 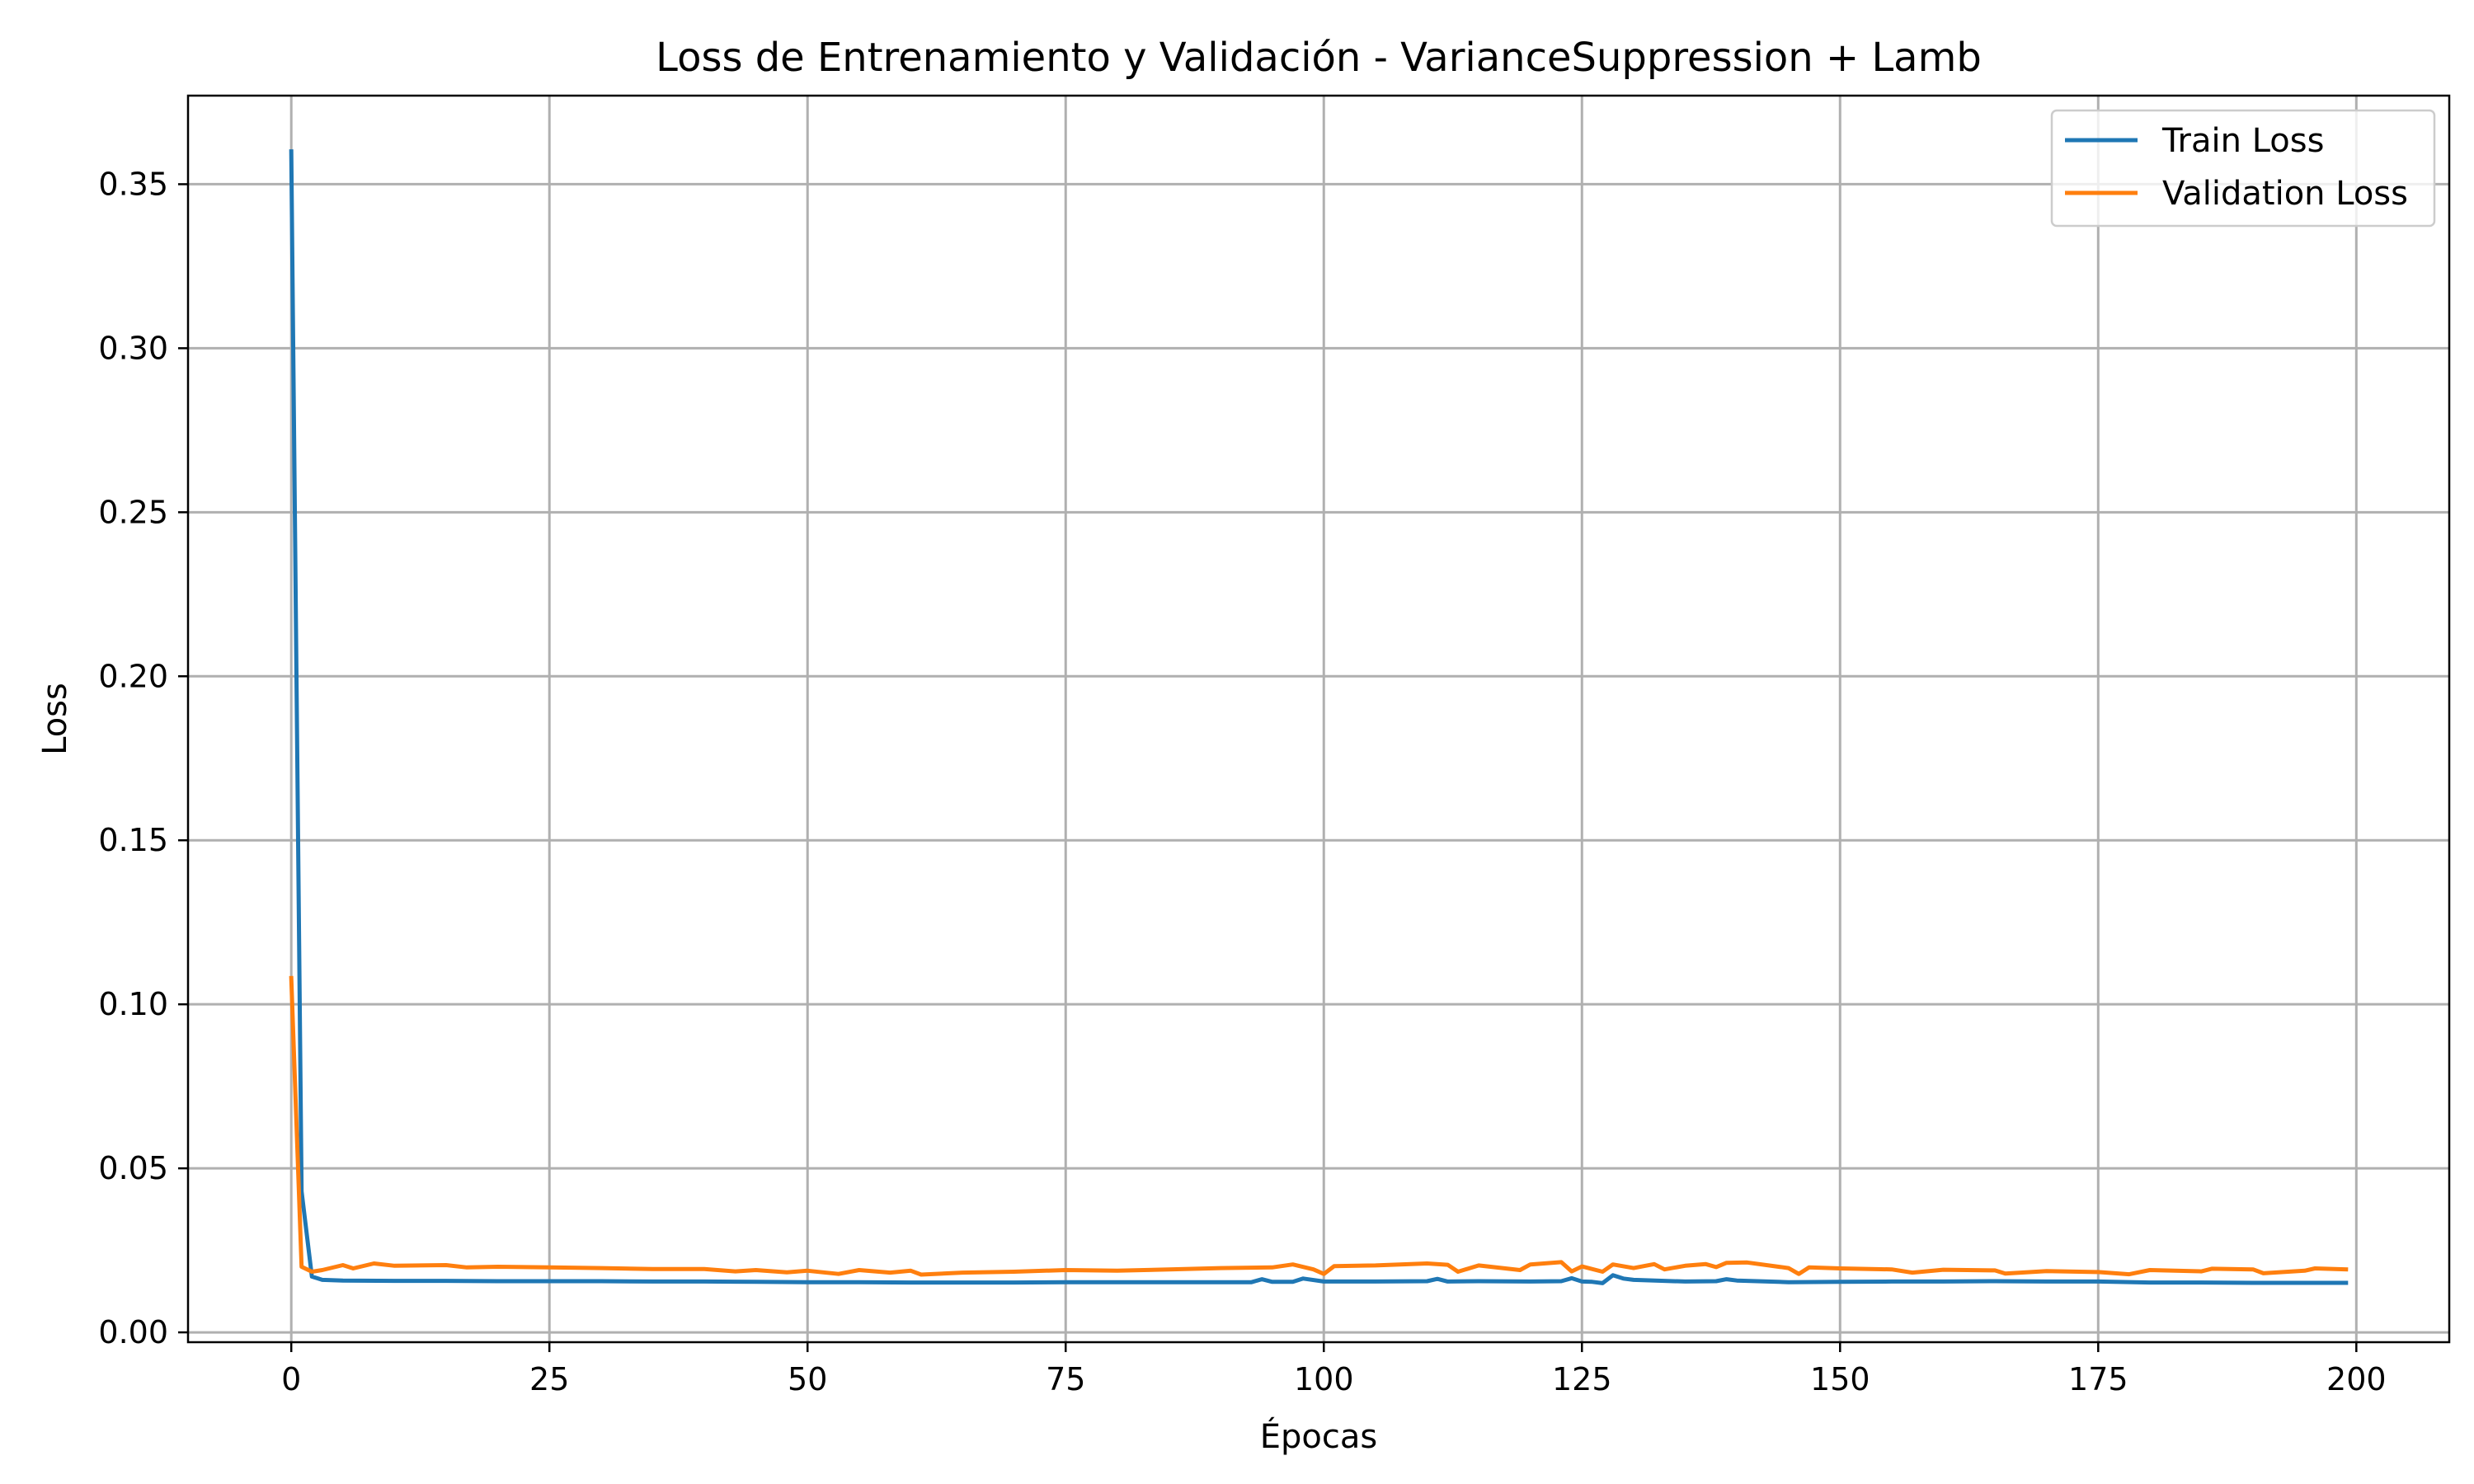 What do you see at coordinates (1582, 1379) in the screenshot?
I see `x-tick-label: 125` at bounding box center [1582, 1379].